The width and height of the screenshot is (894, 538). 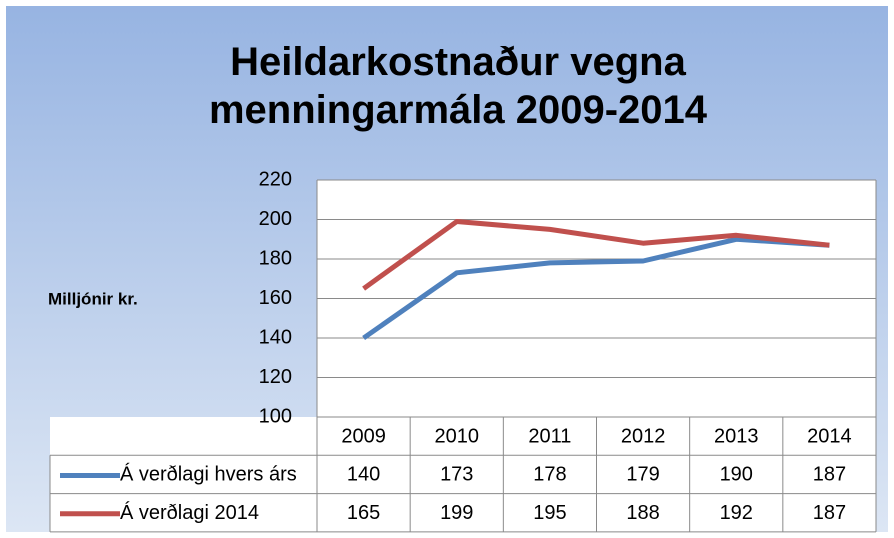 I want to click on table-value: 140, so click(x=363, y=475).